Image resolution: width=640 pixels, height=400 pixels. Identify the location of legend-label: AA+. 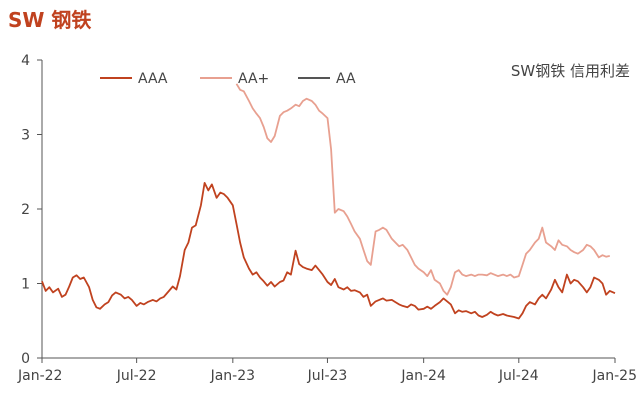
(253, 79).